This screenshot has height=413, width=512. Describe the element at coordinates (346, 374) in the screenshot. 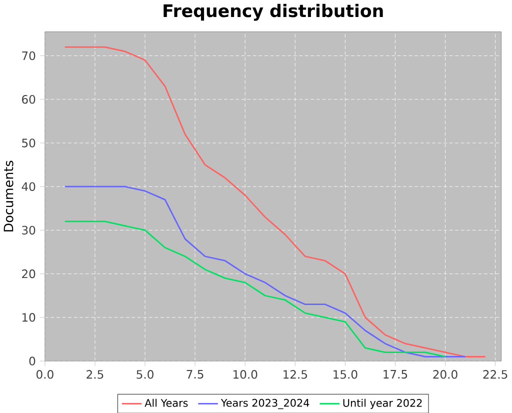

I see `x-tick-label: 15.0` at that location.